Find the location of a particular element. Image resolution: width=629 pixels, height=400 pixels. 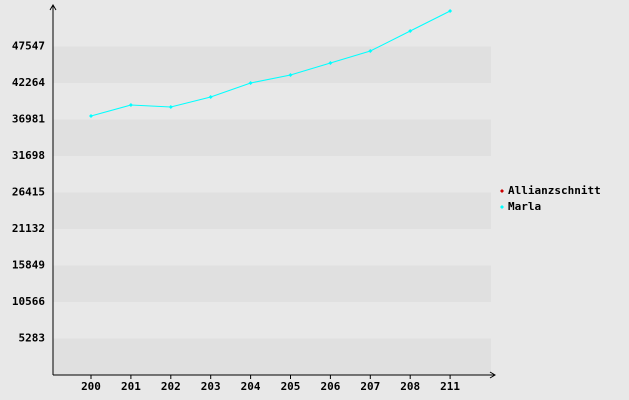

y-axis-arrow is located at coordinates (53, 7).